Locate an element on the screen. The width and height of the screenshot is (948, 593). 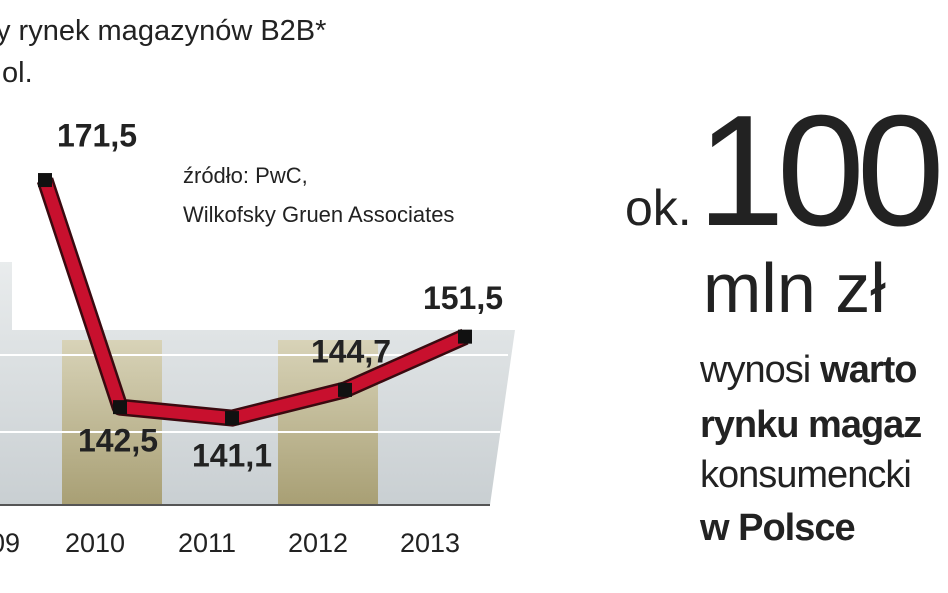
column-band is located at coordinates (112, 422).